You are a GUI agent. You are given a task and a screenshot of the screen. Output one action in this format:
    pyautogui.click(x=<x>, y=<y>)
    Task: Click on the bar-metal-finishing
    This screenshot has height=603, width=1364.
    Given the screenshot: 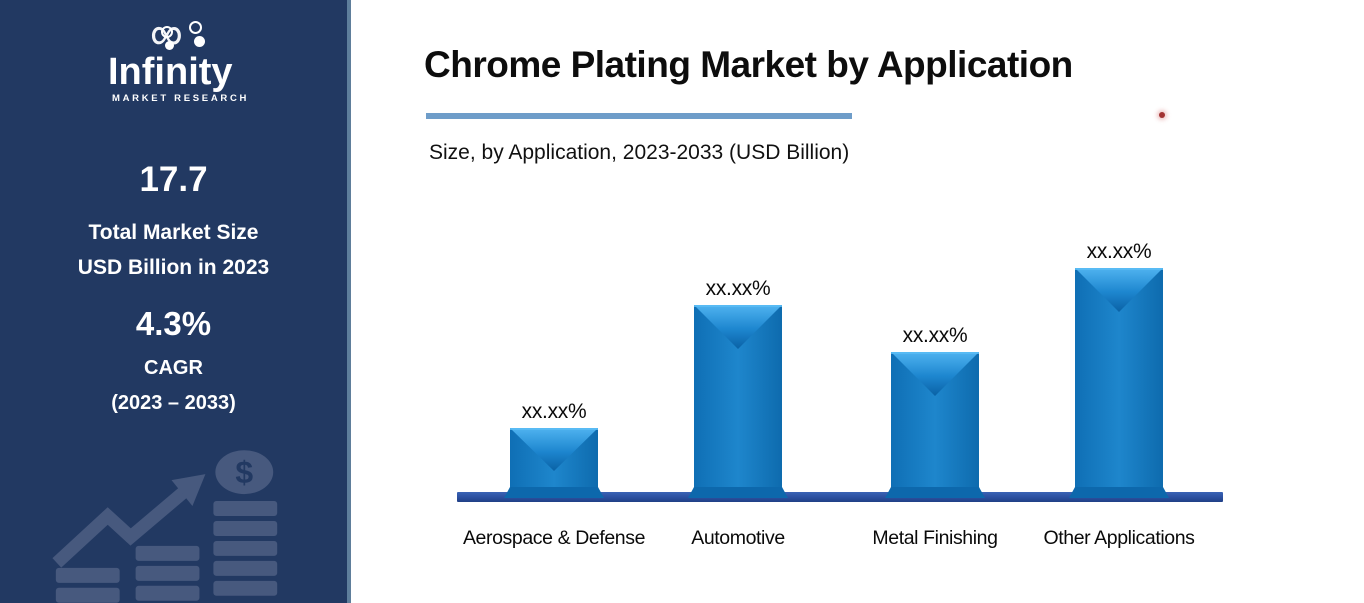 What is the action you would take?
    pyautogui.click(x=935, y=425)
    